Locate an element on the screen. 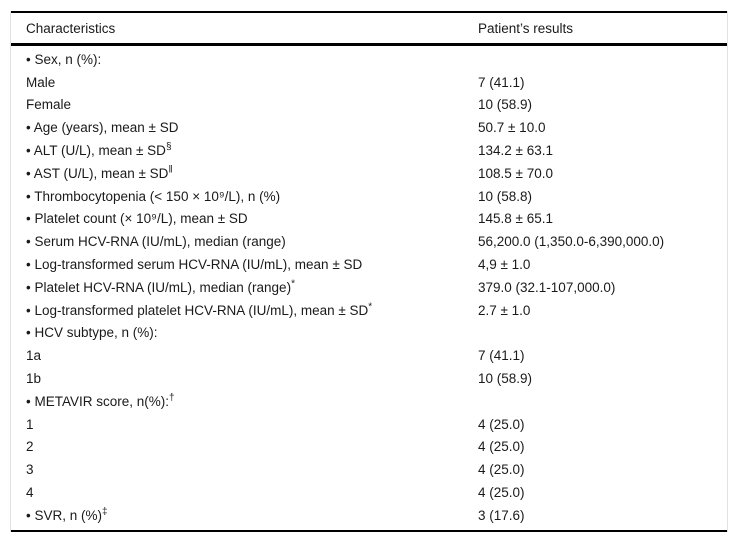 Image resolution: width=738 pixels, height=545 pixels. characteristic-cell: Male is located at coordinates (244, 82).